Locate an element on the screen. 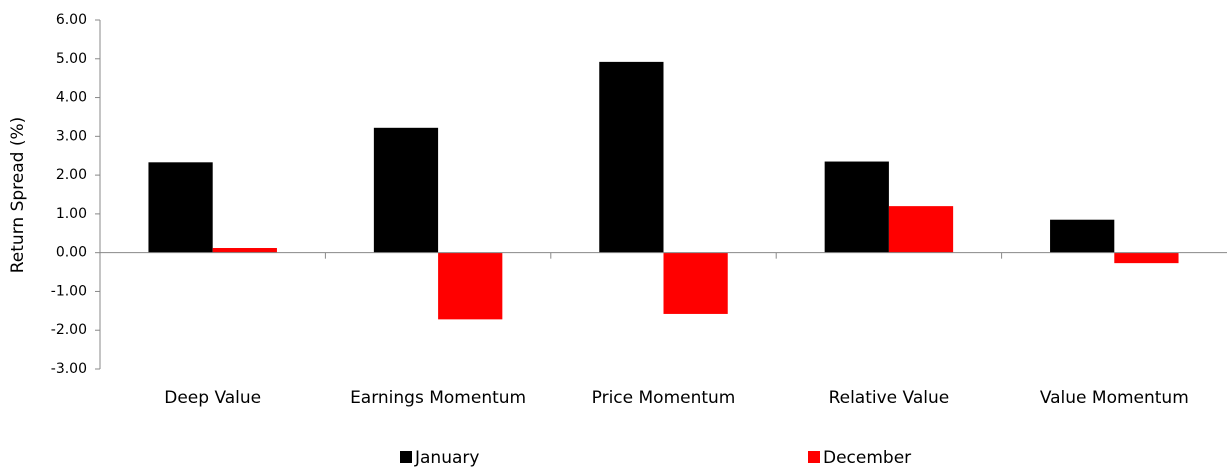 The image size is (1227, 470). y-tick-label: 3.00 is located at coordinates (71, 136).